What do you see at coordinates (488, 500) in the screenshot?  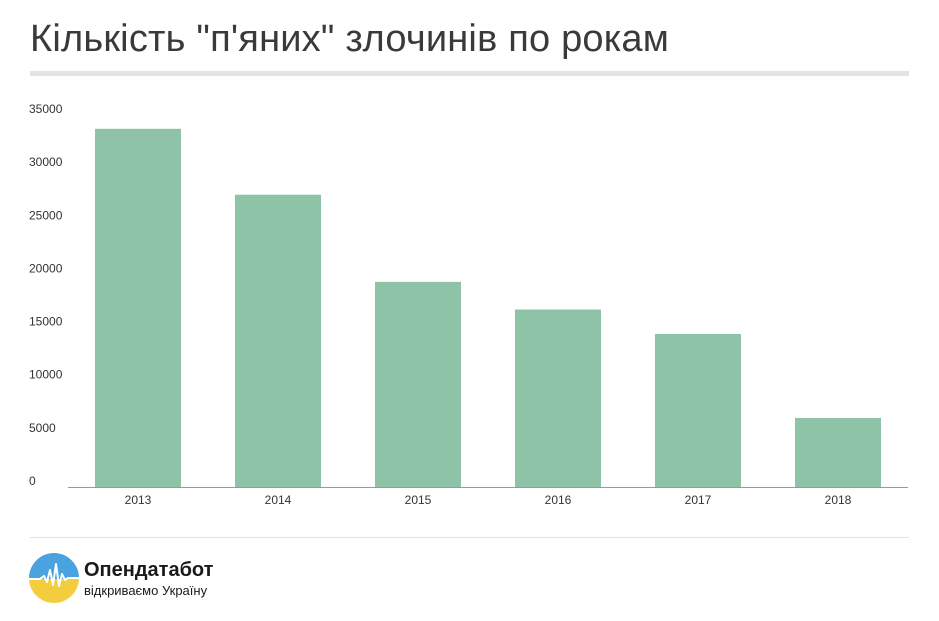 I see `x-axis: 2013 2014 2015 2016 2017 2018` at bounding box center [488, 500].